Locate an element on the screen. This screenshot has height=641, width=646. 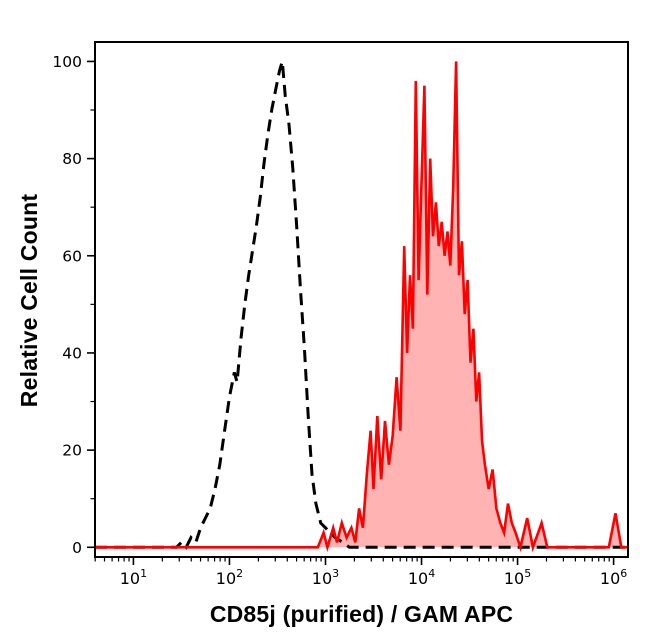
y-tick-label: 80 is located at coordinates (72, 159).